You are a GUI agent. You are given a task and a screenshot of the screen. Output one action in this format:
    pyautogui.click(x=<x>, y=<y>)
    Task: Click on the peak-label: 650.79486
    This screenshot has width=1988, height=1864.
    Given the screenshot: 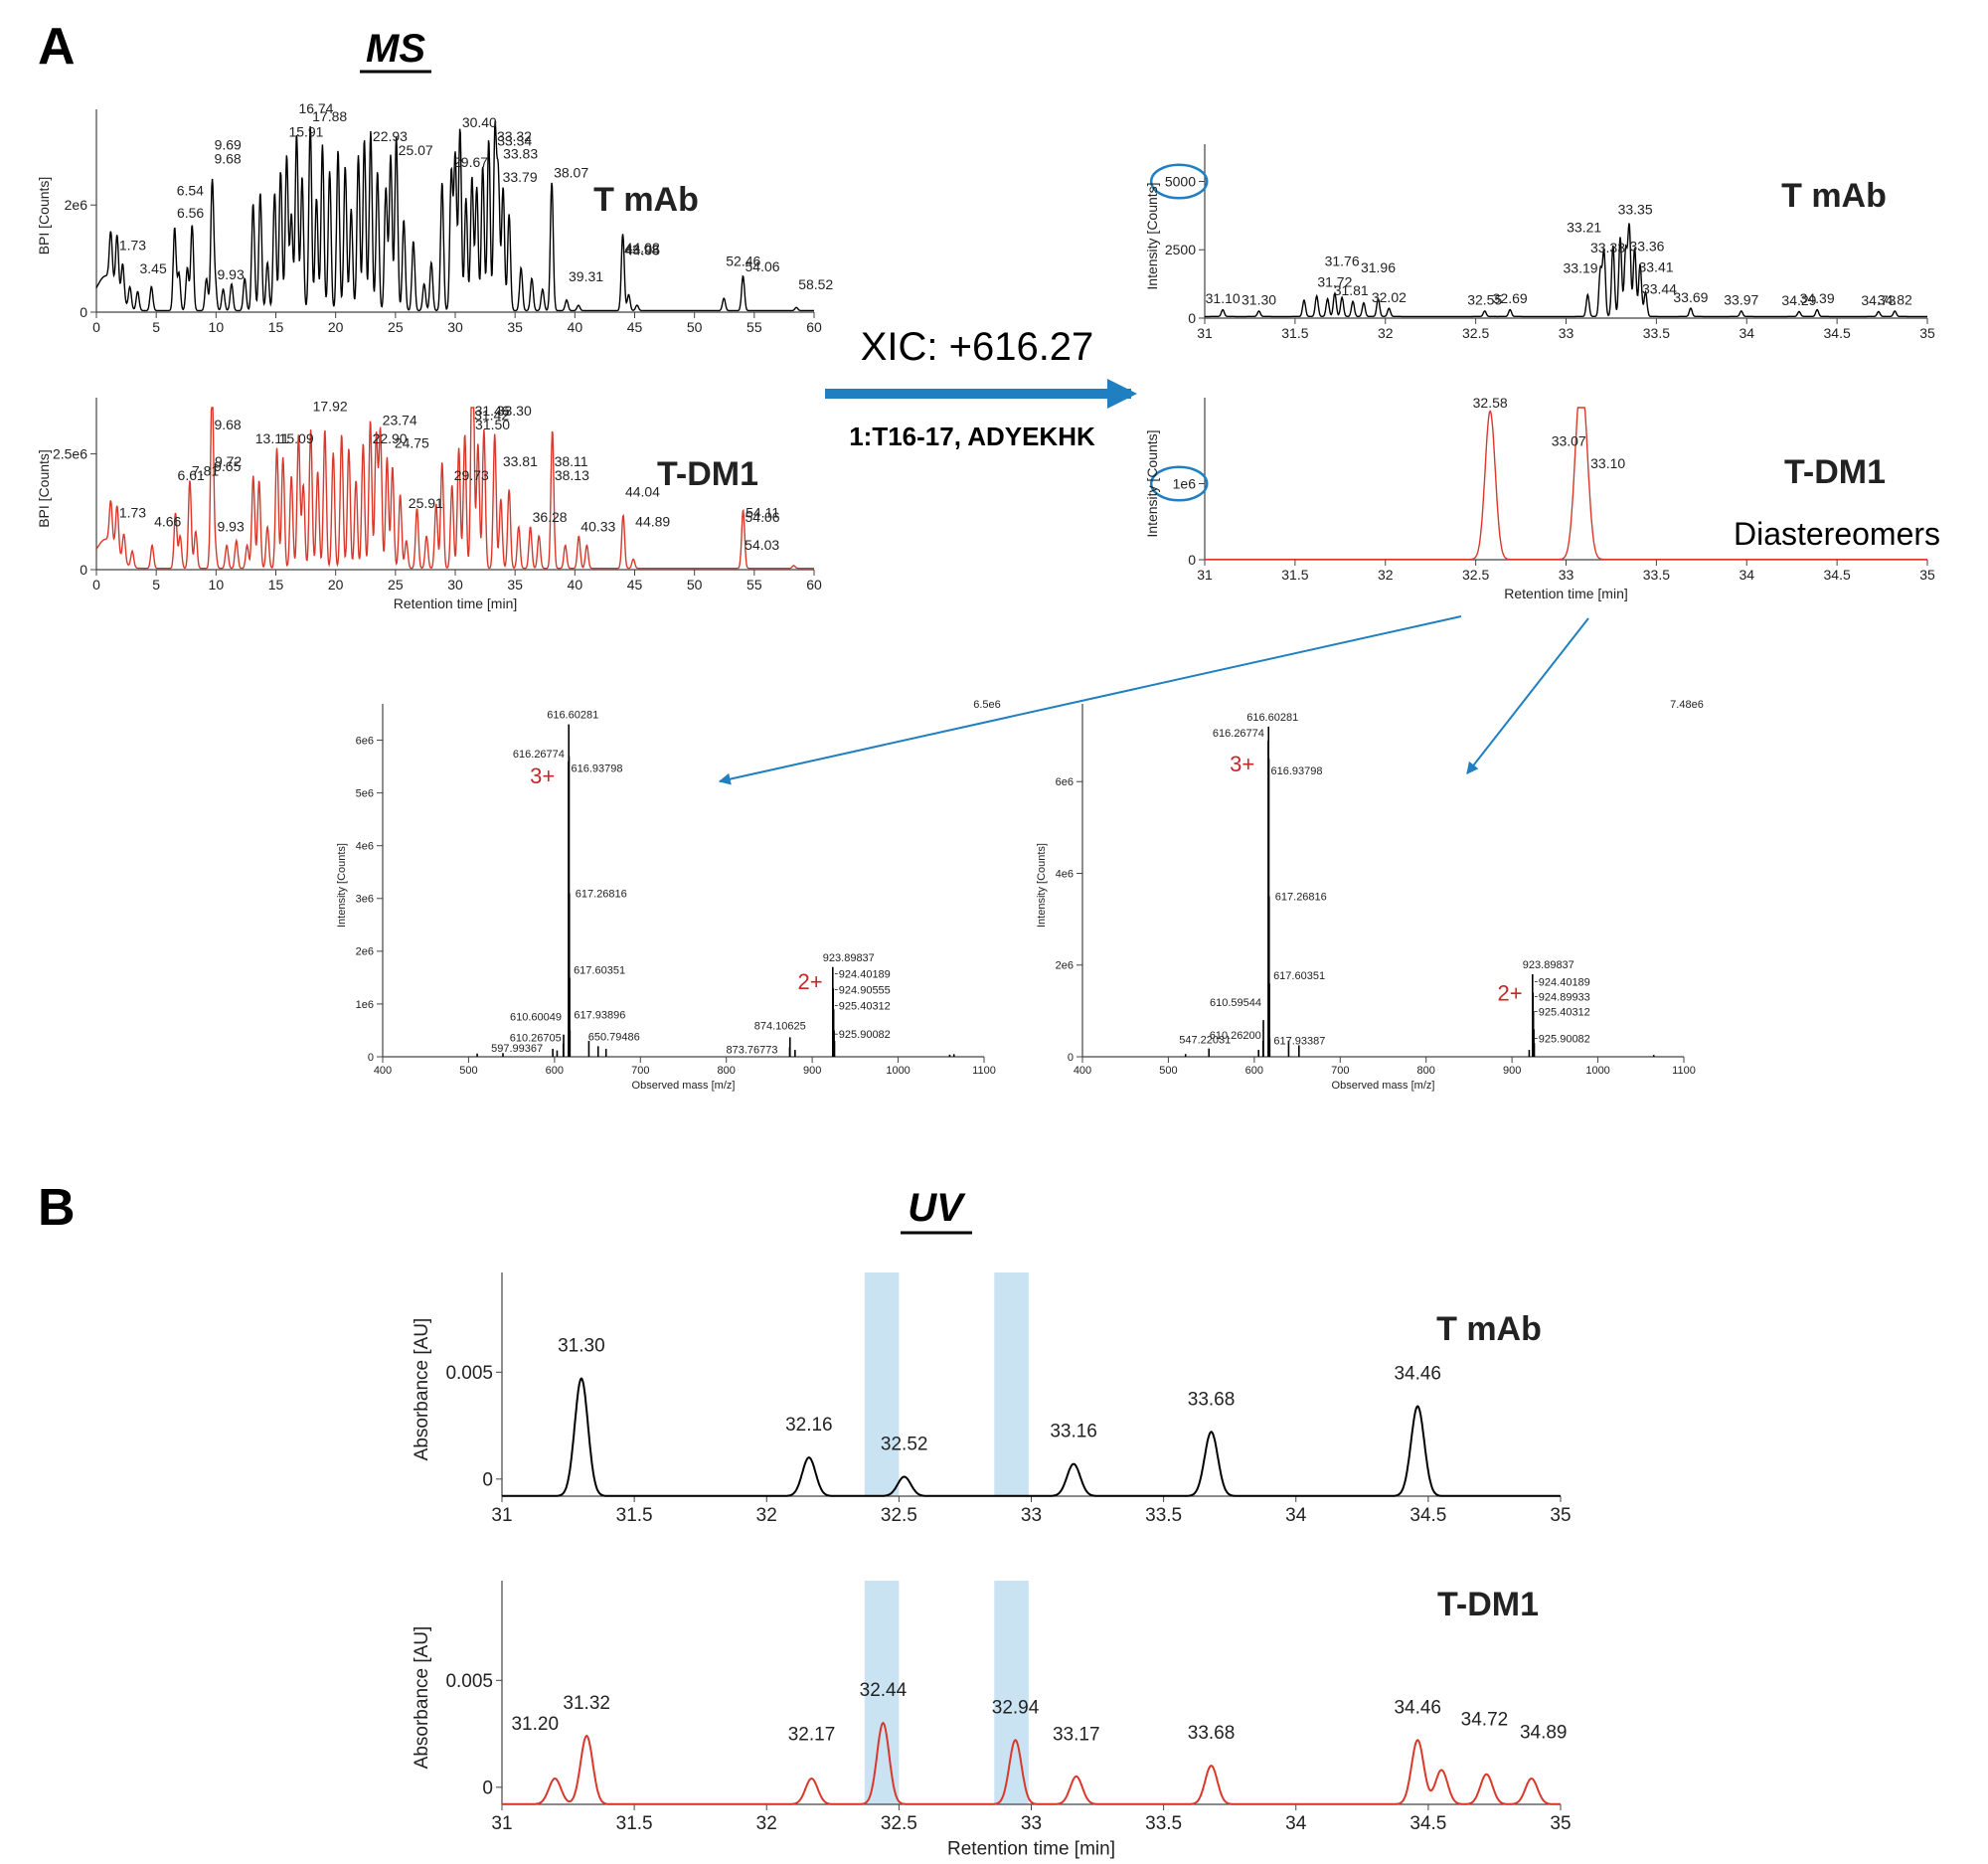 What is the action you would take?
    pyautogui.click(x=614, y=1037)
    